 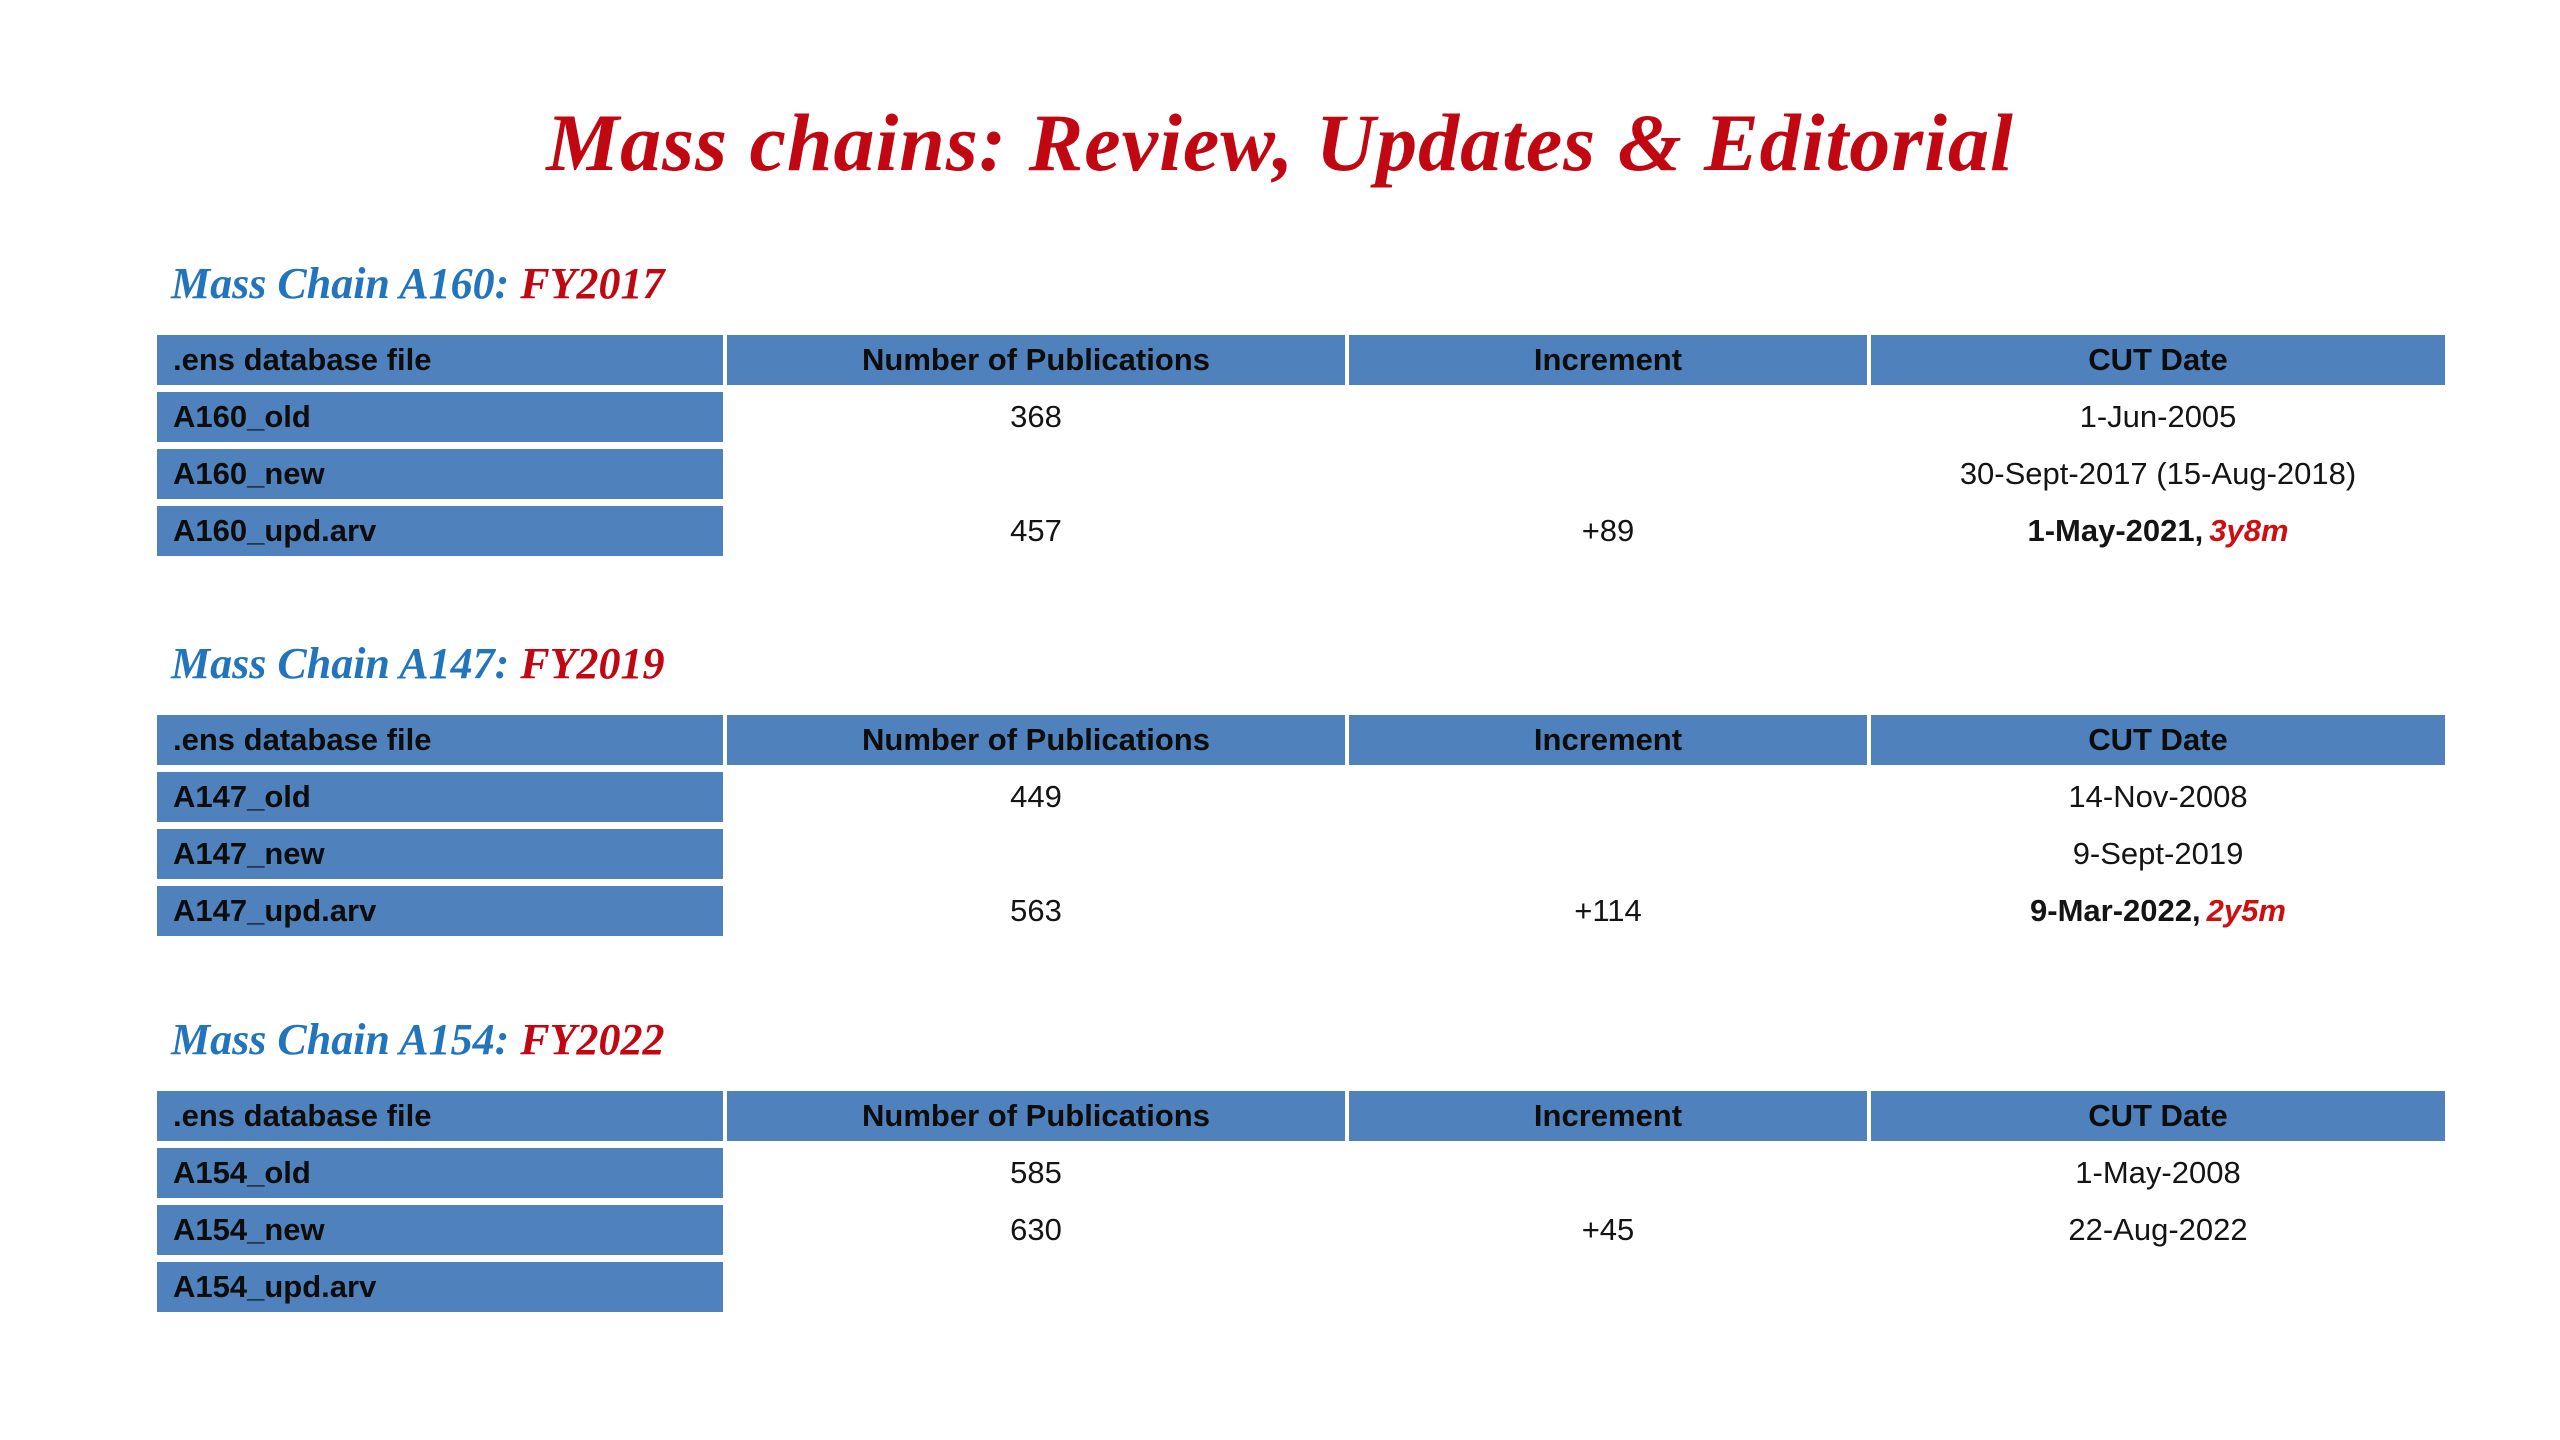 I want to click on row-header: A147_old, so click(x=440, y=797).